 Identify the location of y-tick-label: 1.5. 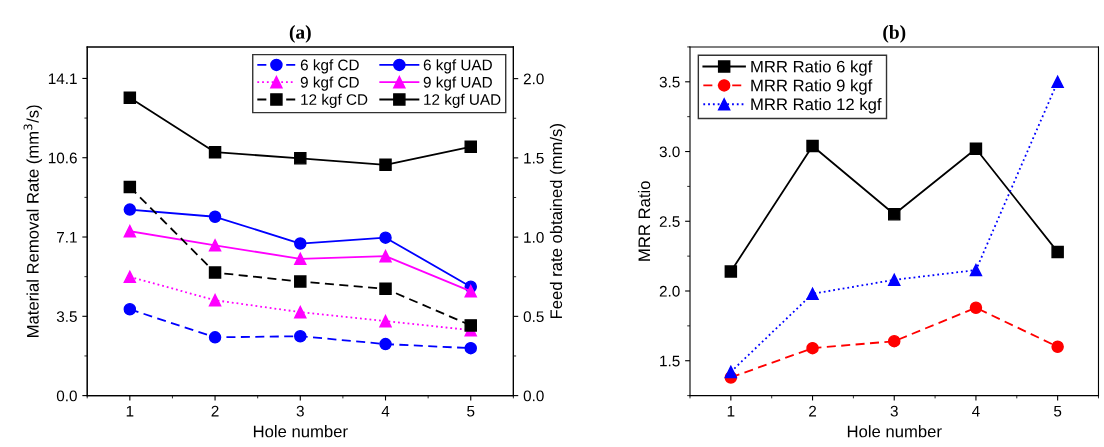
(670, 361).